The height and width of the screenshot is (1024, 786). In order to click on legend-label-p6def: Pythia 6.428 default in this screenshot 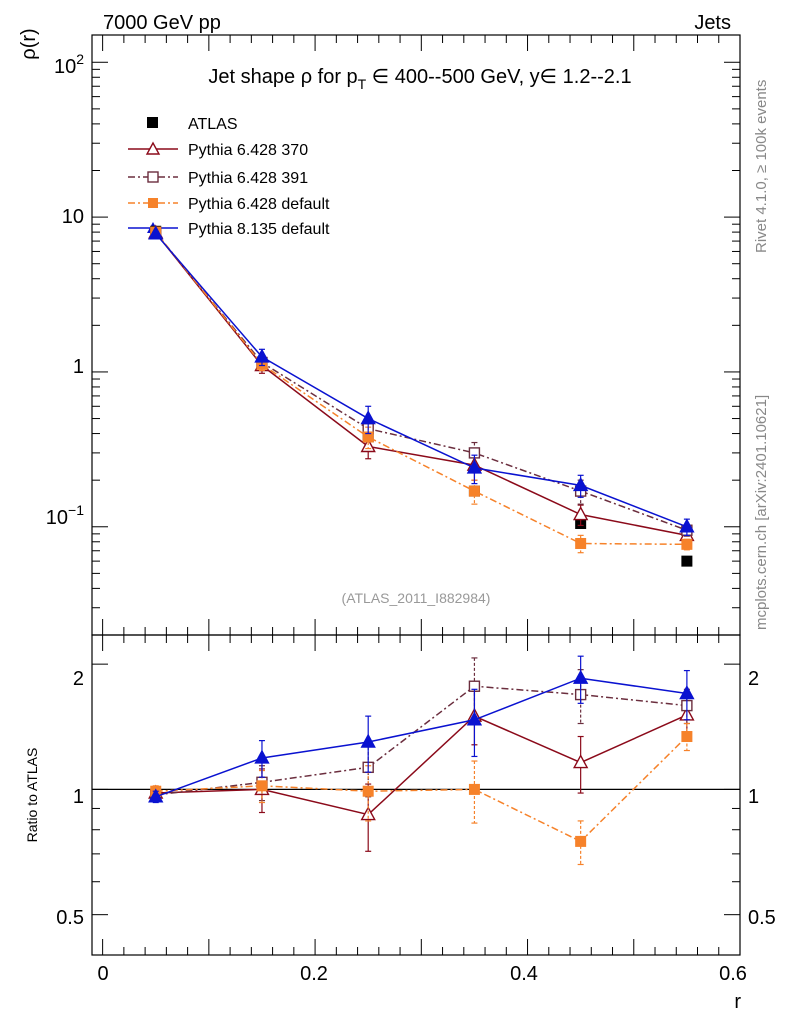, I will do `click(259, 204)`.